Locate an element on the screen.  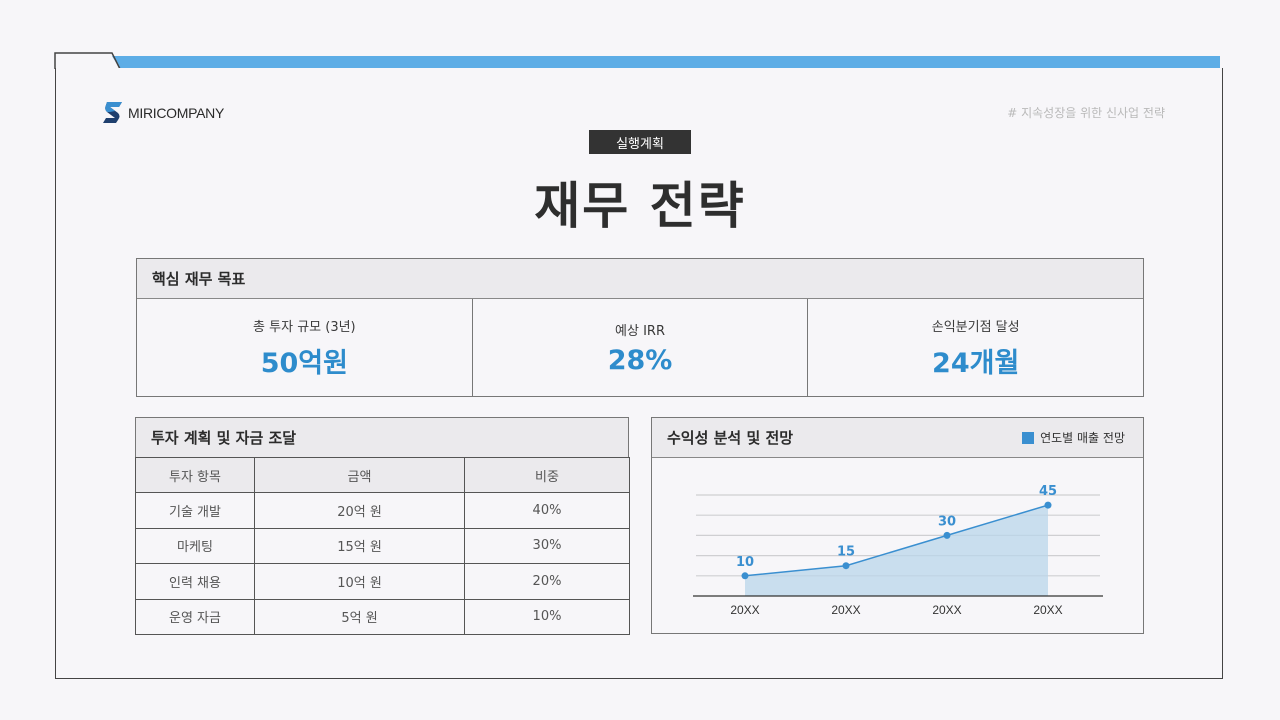
table-cell: 20% is located at coordinates (547, 581).